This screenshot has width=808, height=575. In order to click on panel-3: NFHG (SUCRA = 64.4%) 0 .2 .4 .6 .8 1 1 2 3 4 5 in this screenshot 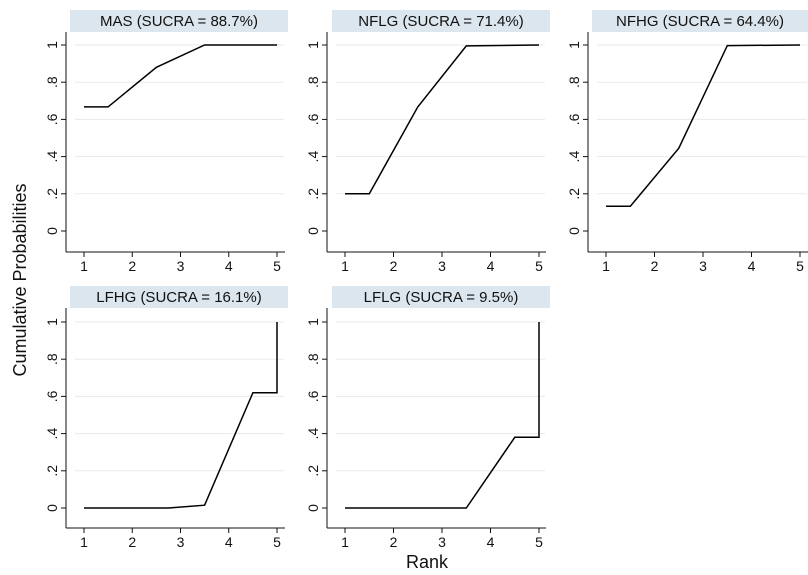, I will do `click(687, 142)`.